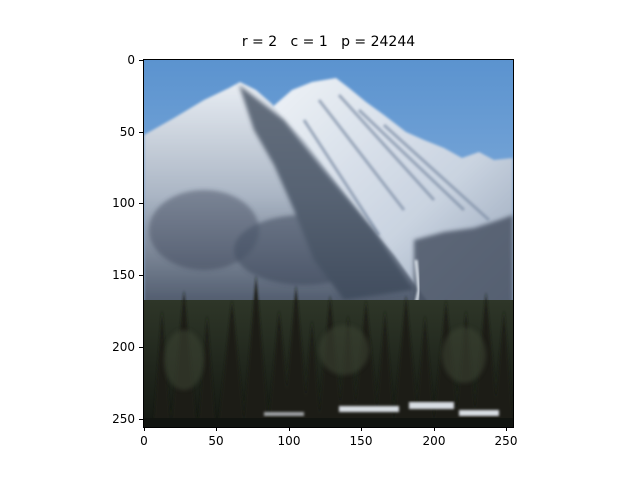 This screenshot has width=640, height=480. Describe the element at coordinates (381, 409) in the screenshot. I see `river-bank` at that location.